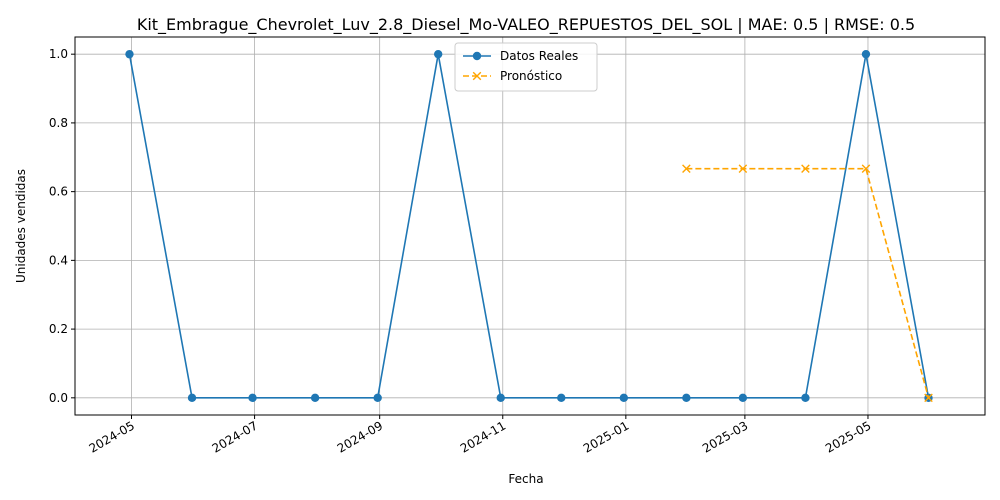  I want to click on legend-box, so click(526, 67).